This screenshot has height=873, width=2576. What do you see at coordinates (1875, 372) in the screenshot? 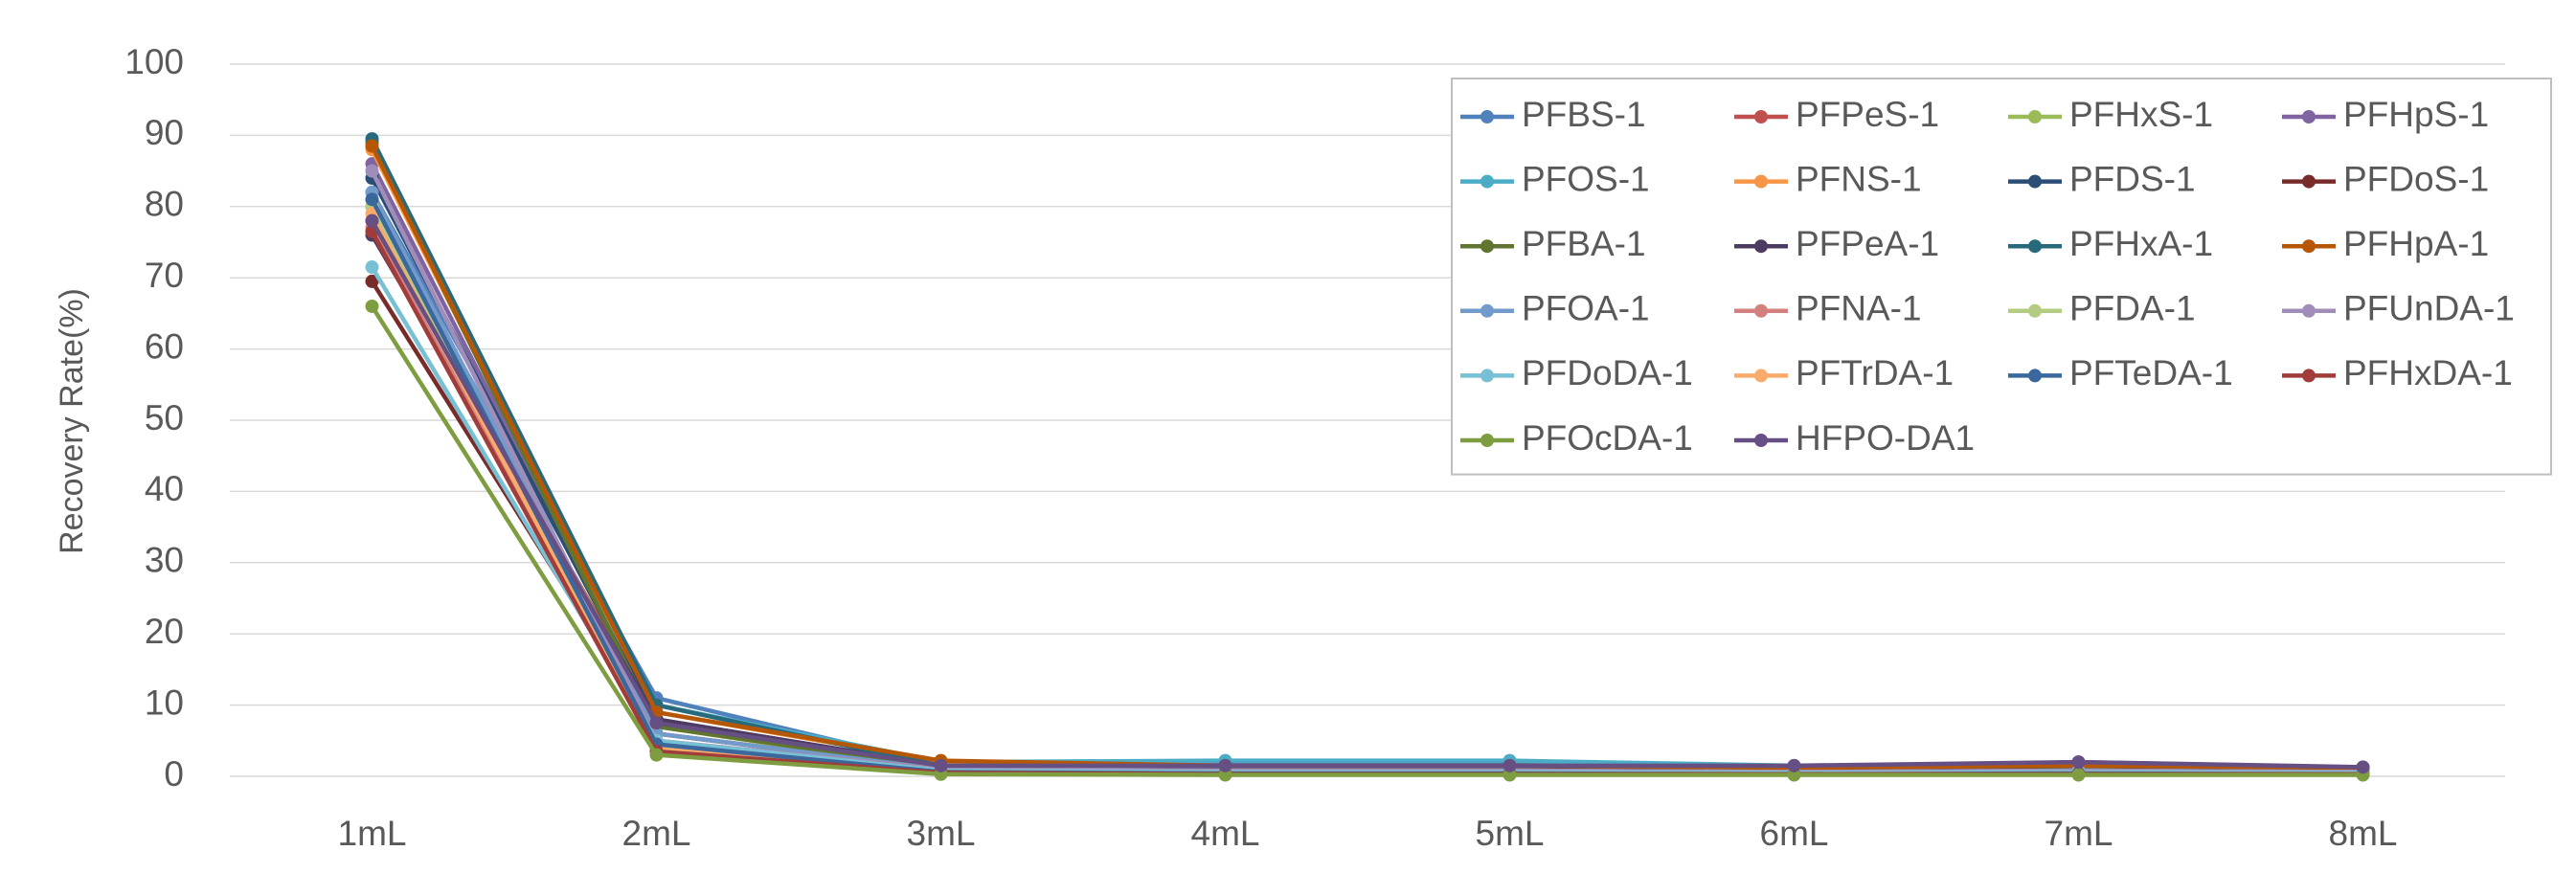
I see `legend-label: PFTrDA-1` at bounding box center [1875, 372].